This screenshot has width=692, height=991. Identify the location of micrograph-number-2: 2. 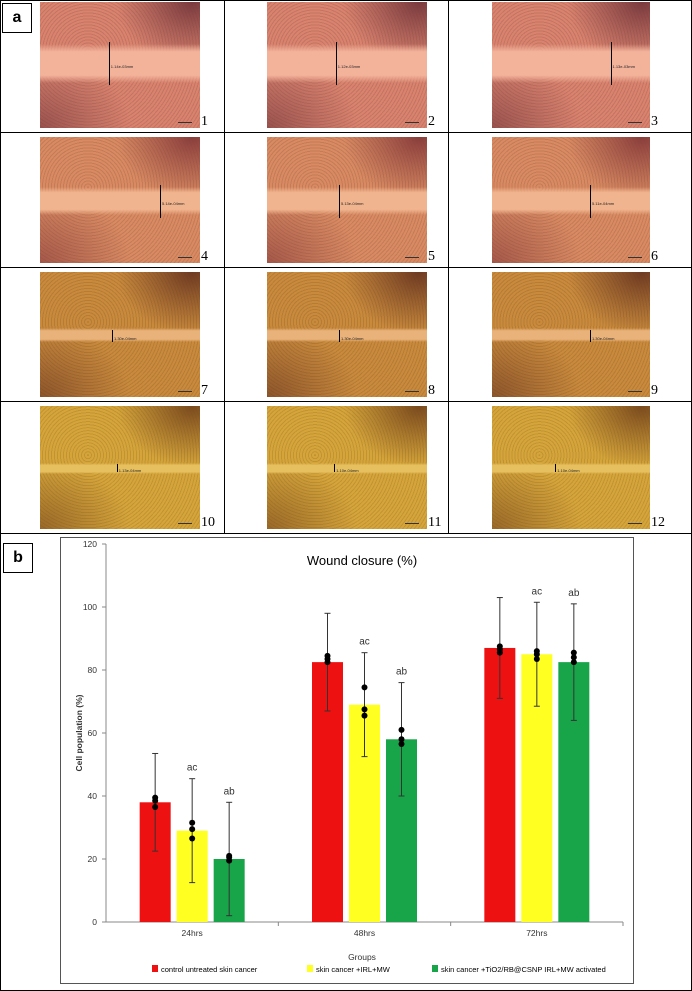
(431, 121).